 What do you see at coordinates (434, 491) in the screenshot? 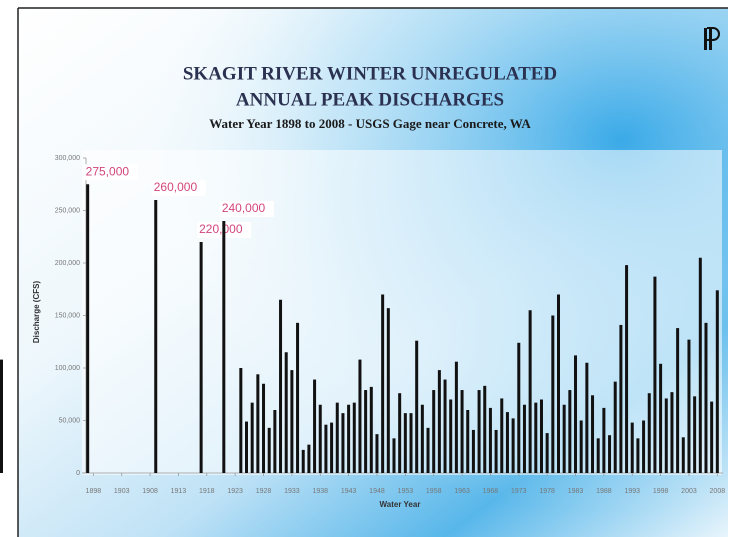
I see `x-tick-label: 1958` at bounding box center [434, 491].